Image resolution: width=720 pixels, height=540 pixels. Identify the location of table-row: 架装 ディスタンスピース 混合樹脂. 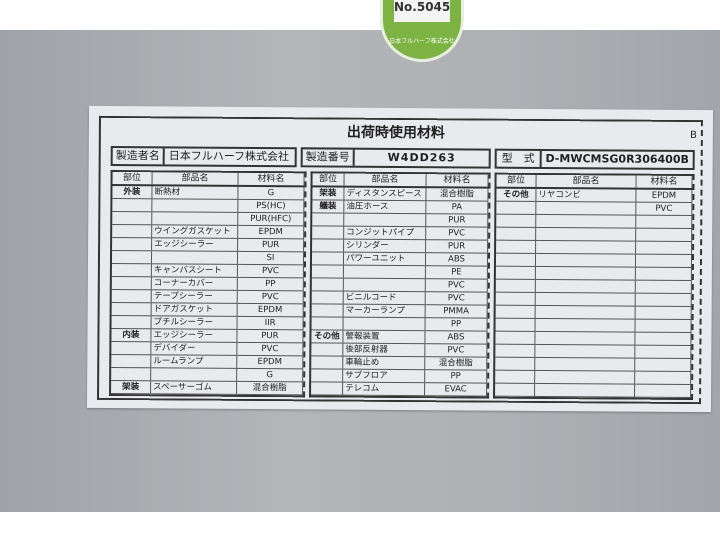
(400, 194).